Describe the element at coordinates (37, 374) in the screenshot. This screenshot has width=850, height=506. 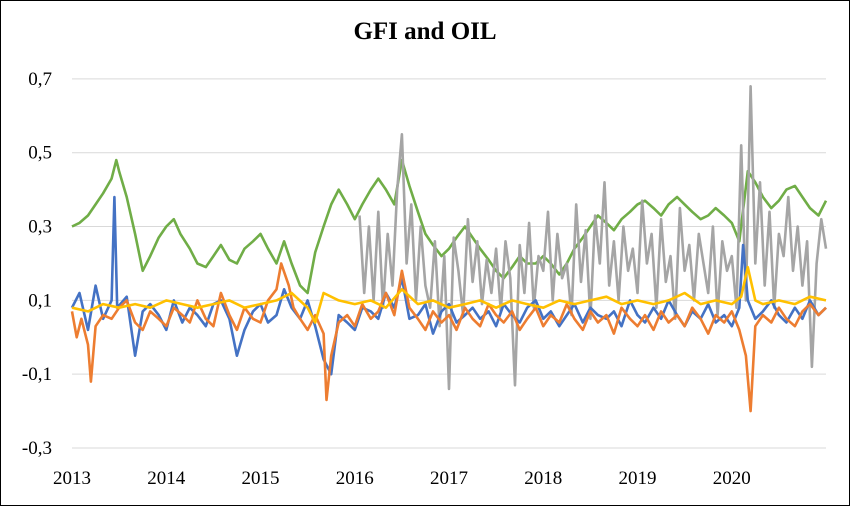
I see `y-tick-label: -0,1` at that location.